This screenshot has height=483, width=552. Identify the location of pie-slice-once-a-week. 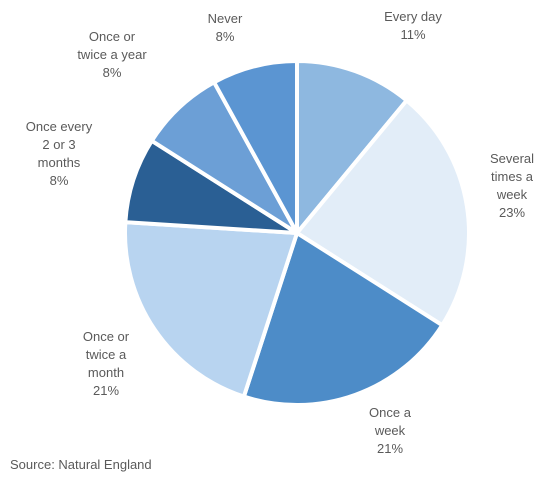
(343, 319).